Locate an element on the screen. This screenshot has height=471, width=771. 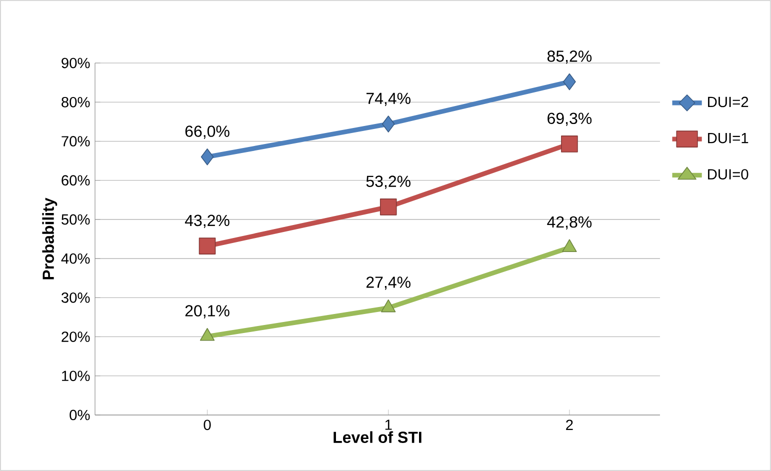
y-tick-label: 90% is located at coordinates (76, 63).